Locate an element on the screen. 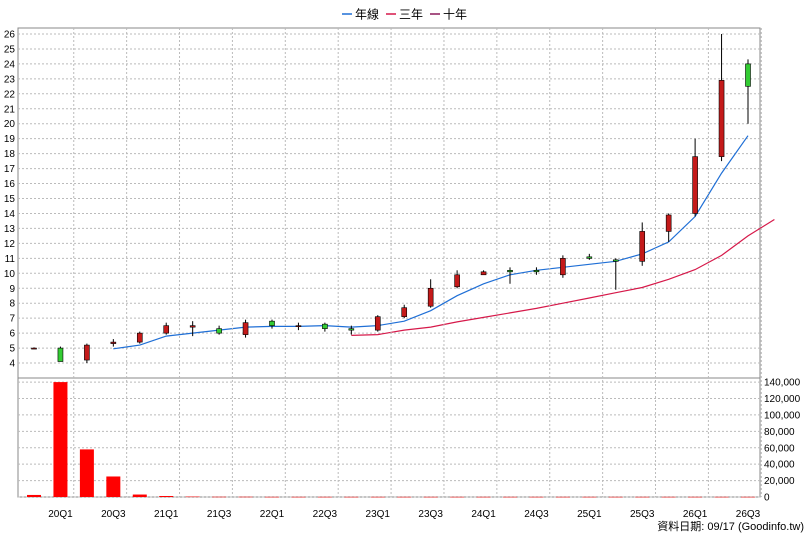 Image resolution: width=808 pixels, height=540 pixels. price-tick-label: 13 is located at coordinates (10, 229).